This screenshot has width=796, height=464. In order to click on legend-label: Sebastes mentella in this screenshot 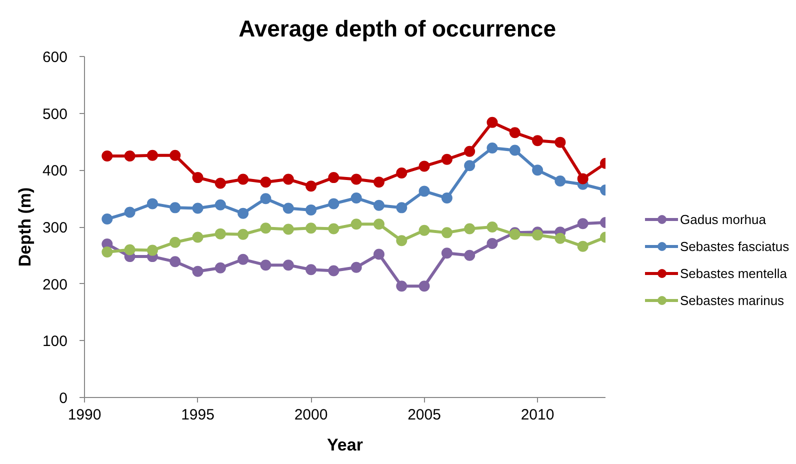, I will do `click(733, 273)`.